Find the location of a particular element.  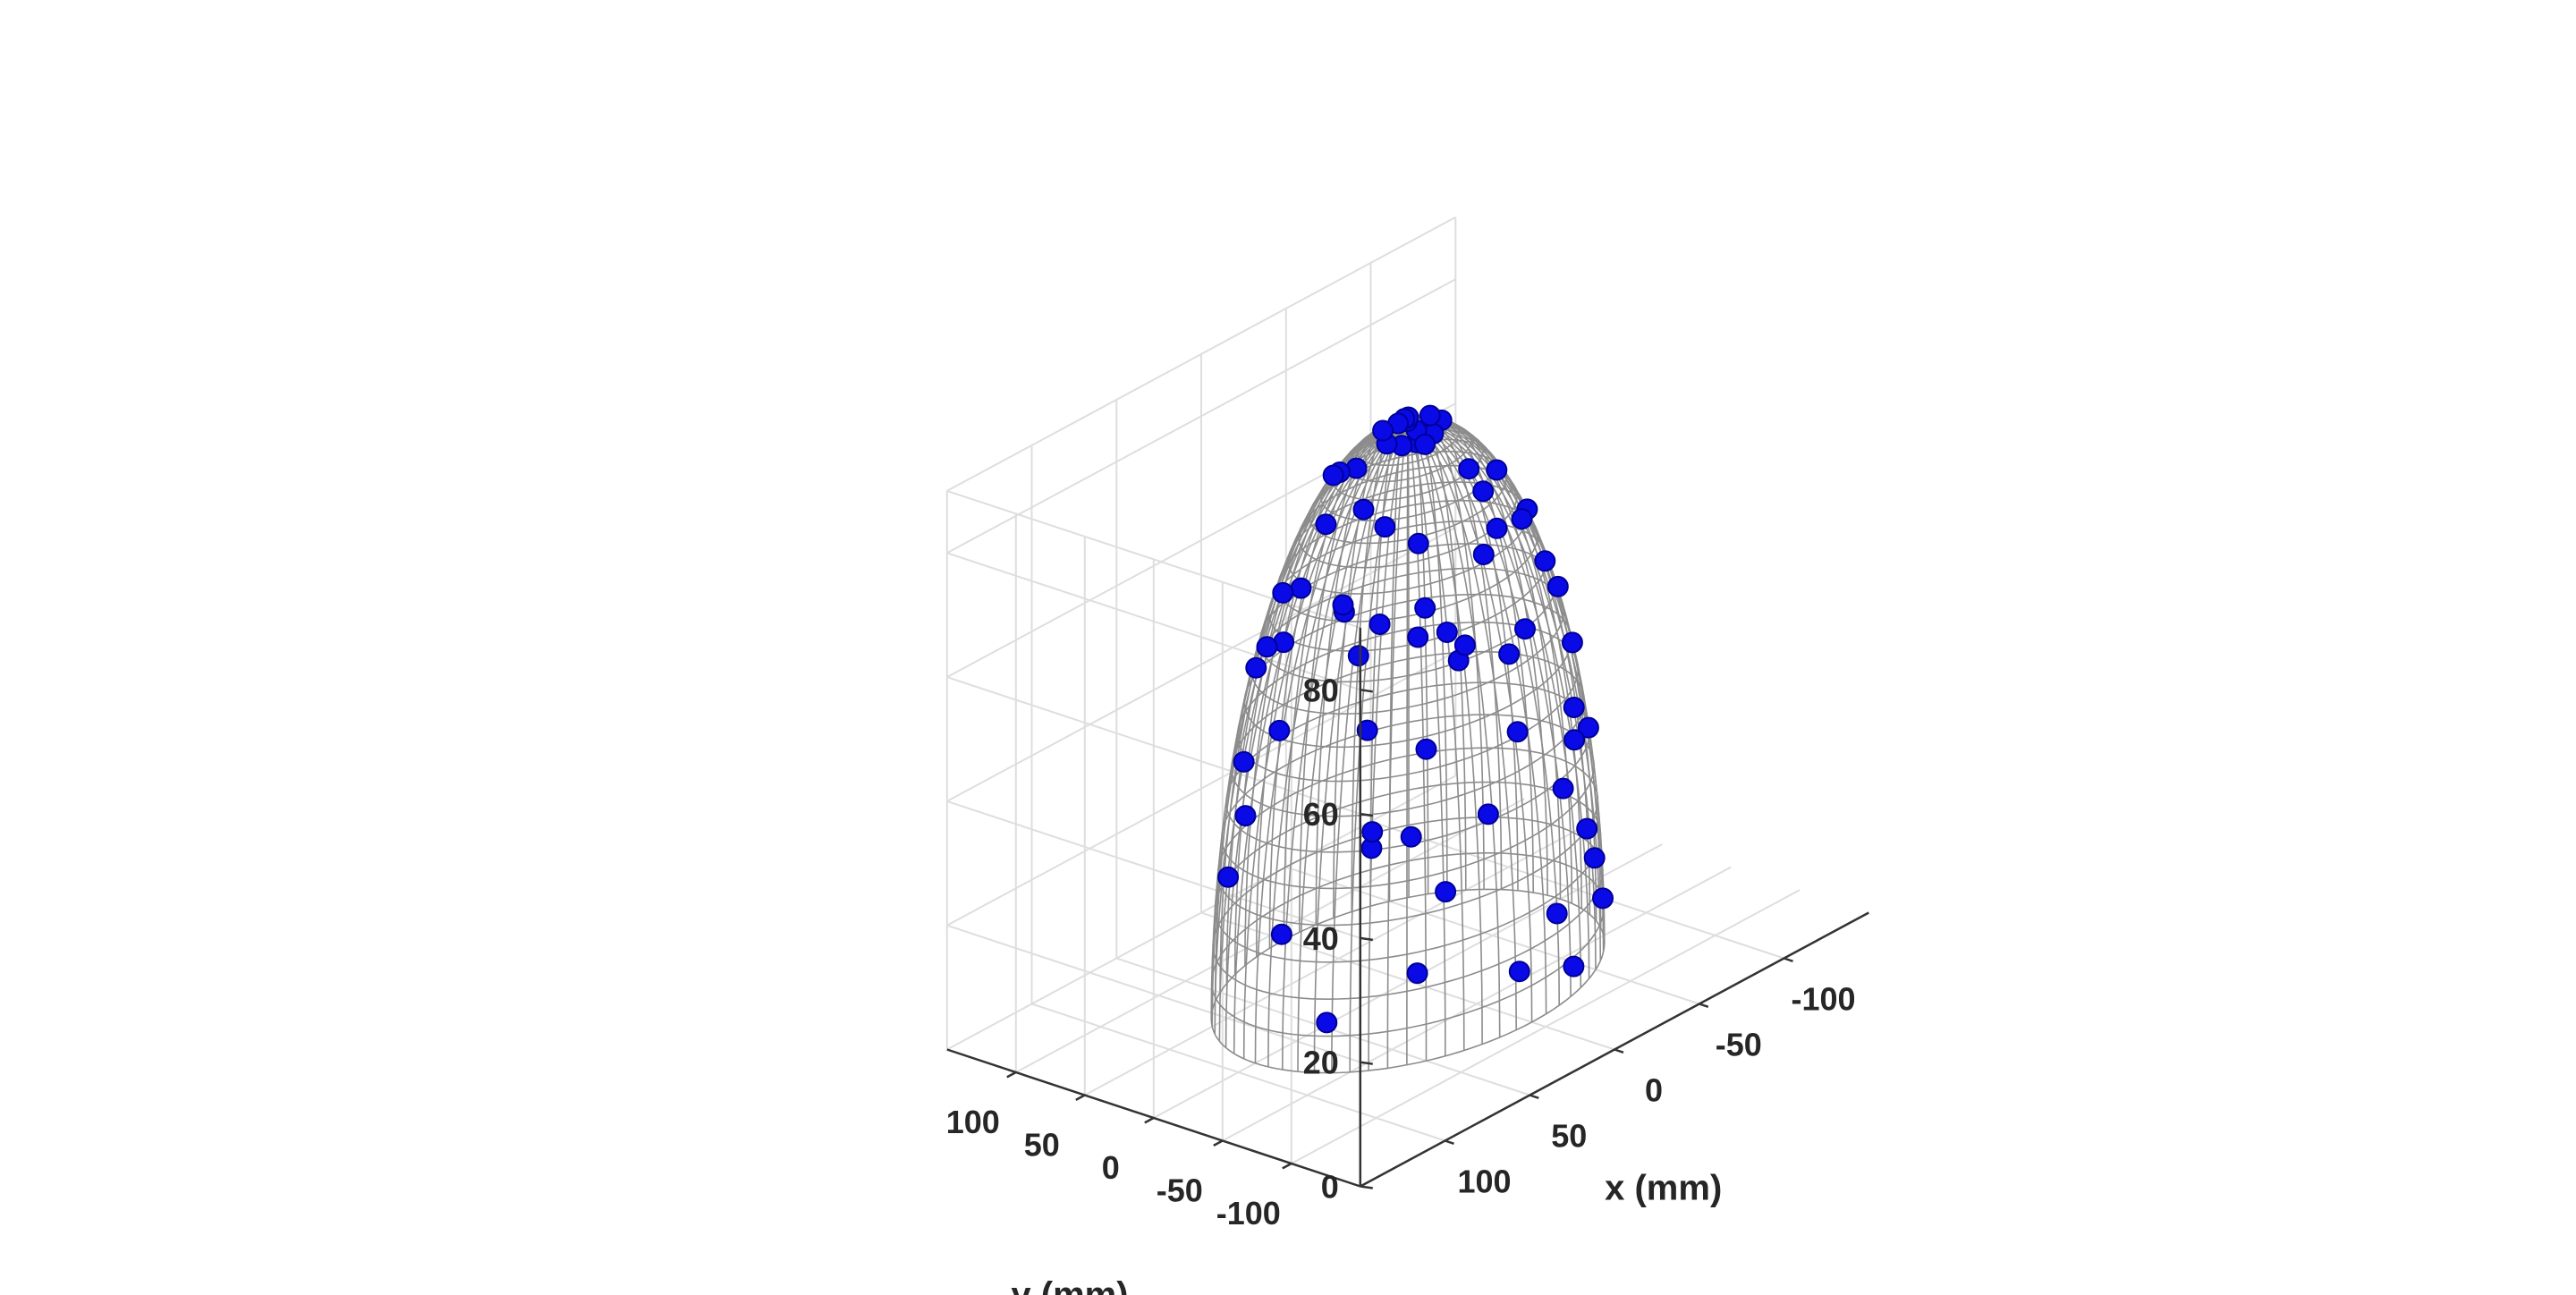

z-tick-label: 40 is located at coordinates (1321, 938).